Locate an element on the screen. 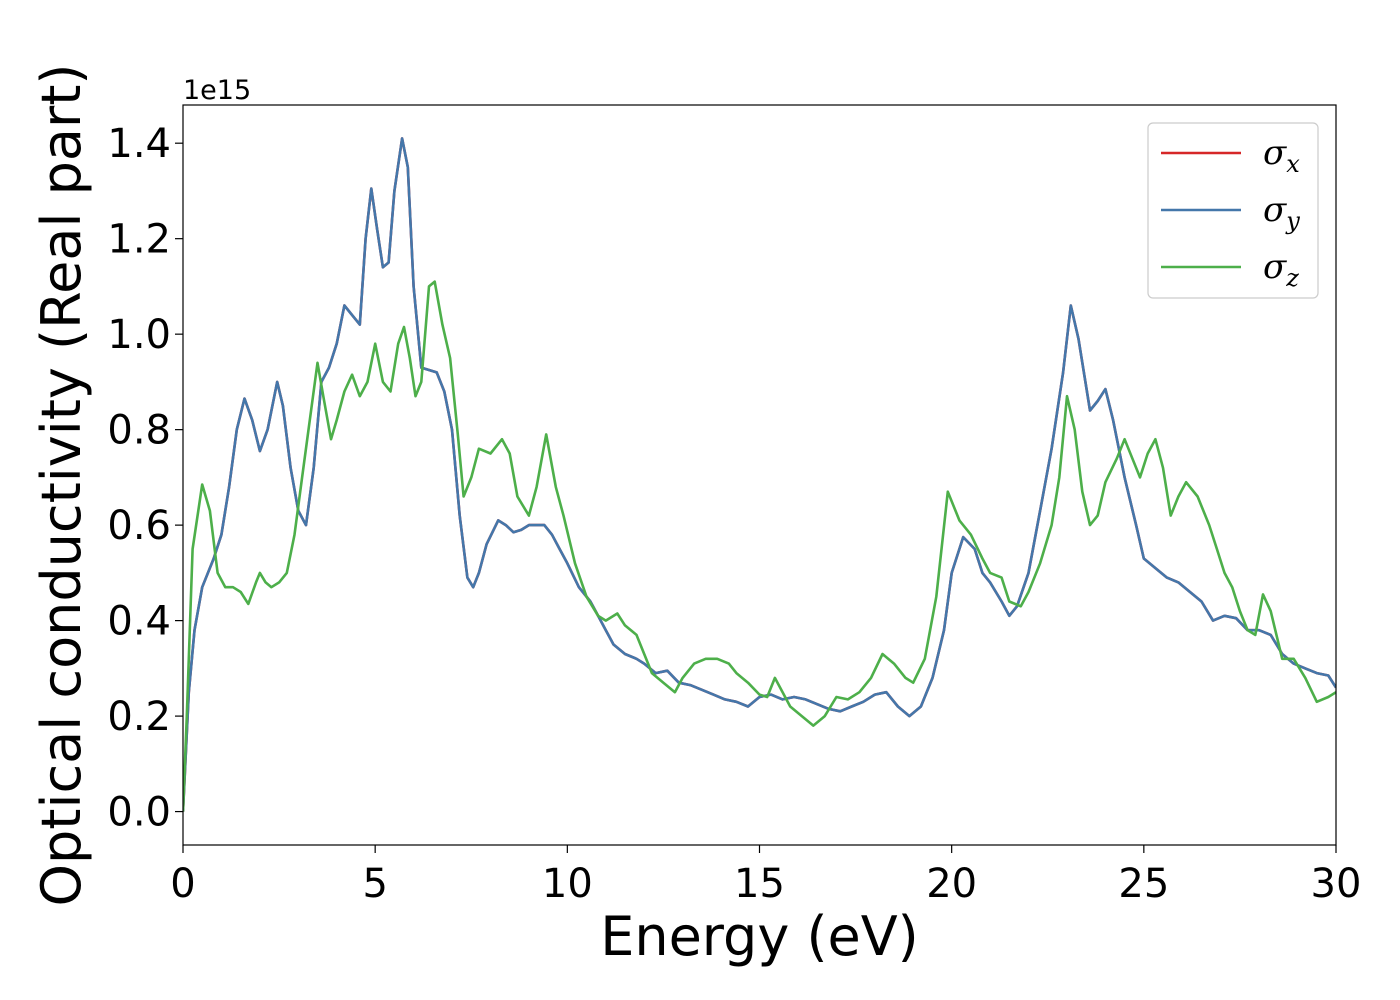  legend-subscript: x is located at coordinates (1293, 164).